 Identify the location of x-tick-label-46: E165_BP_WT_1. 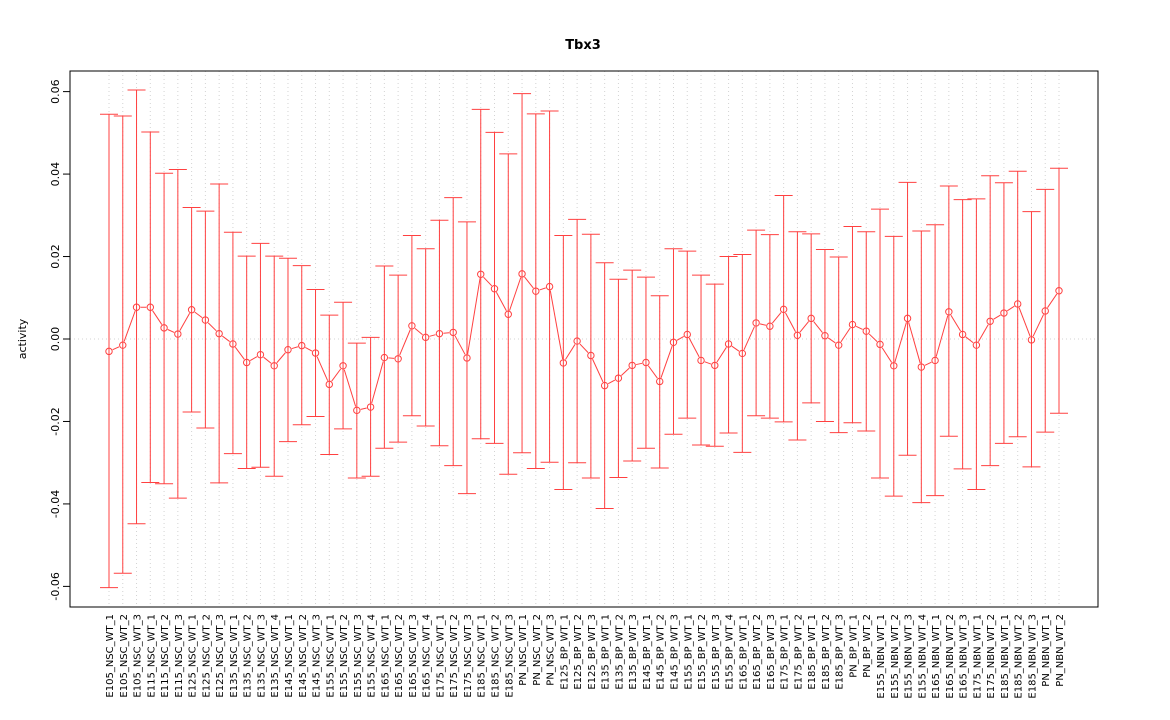
(743, 652).